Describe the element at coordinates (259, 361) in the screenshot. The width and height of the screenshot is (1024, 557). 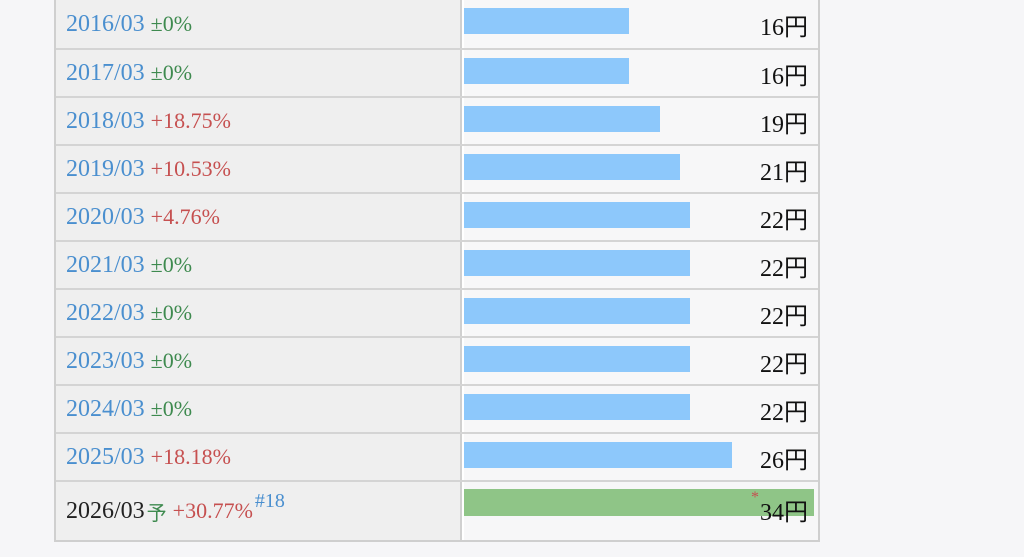
I see `period-cell: 2023/03 ±0%` at that location.